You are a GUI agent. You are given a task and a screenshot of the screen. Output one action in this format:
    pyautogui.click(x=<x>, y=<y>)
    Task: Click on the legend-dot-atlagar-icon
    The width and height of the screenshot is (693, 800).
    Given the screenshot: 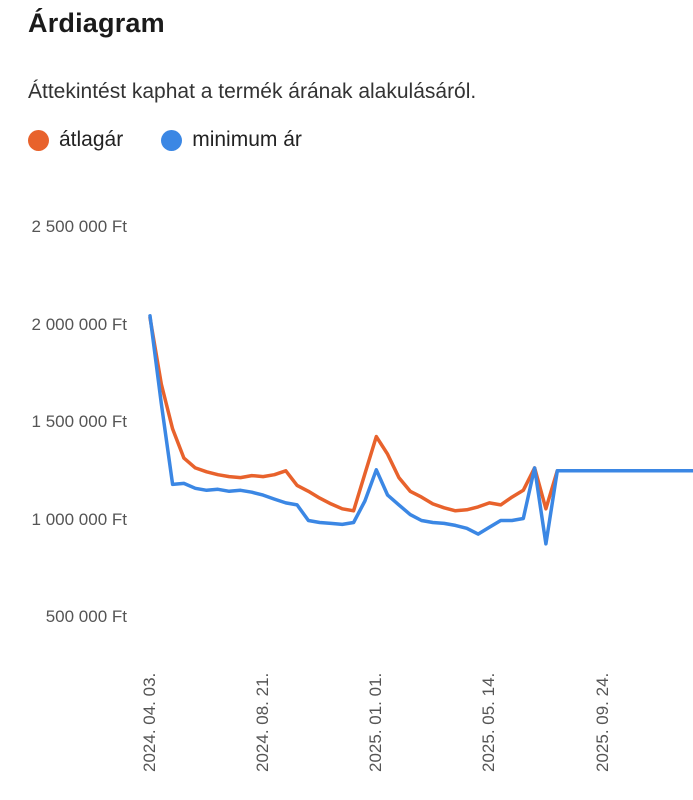 What is the action you would take?
    pyautogui.click(x=38, y=140)
    